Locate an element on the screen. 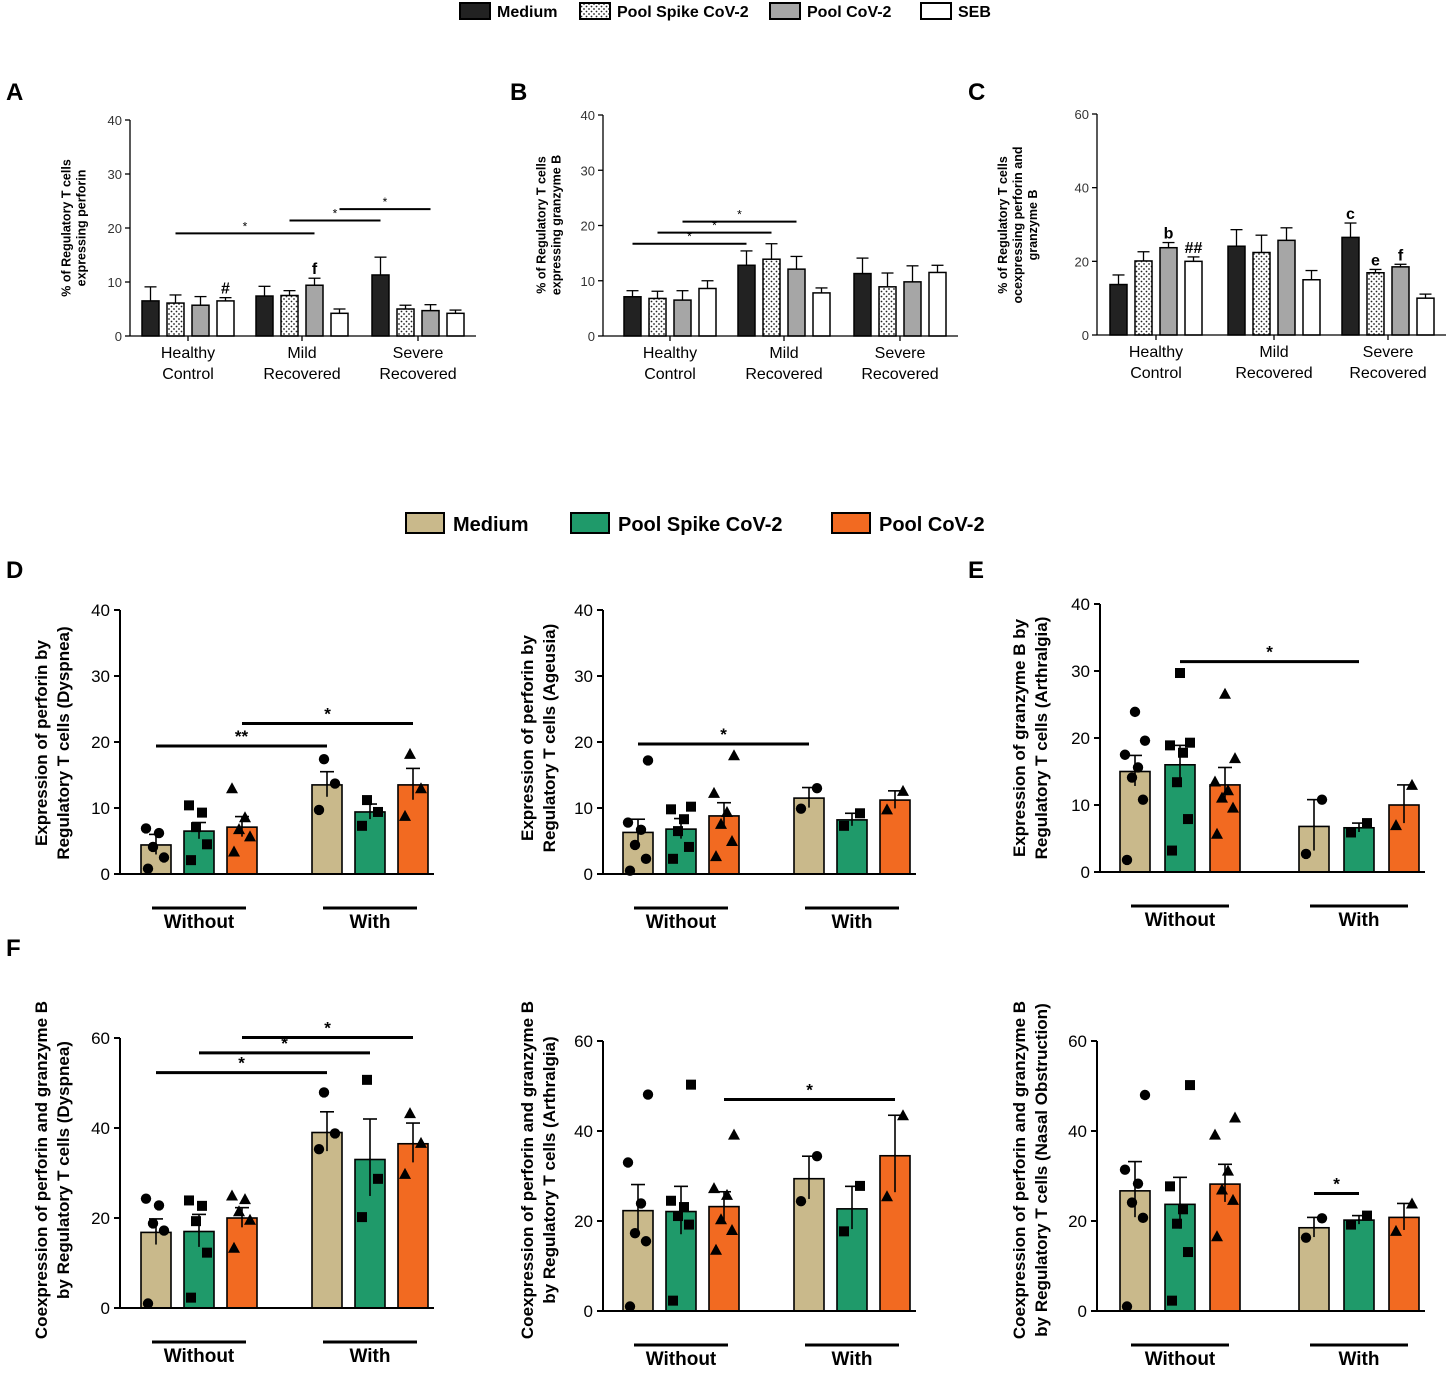 The height and width of the screenshot is (1400, 1451). bar-pool-cov-2-with is located at coordinates (413, 1225).